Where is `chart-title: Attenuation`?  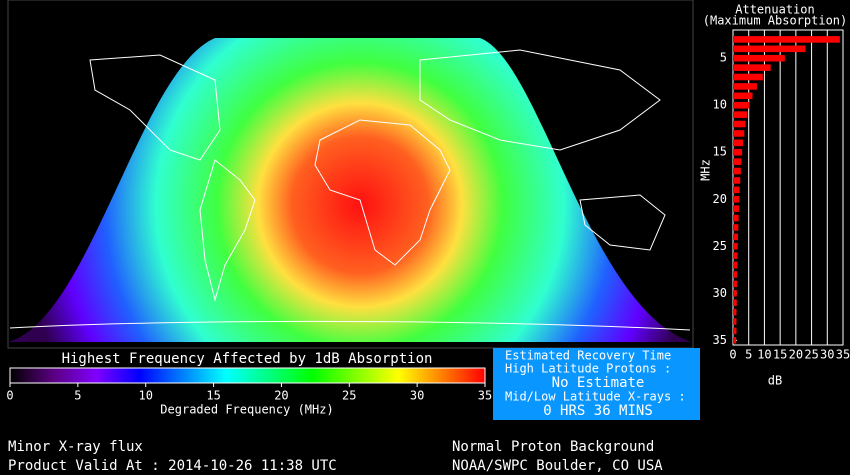
chart-title: Attenuation is located at coordinates (774, 10).